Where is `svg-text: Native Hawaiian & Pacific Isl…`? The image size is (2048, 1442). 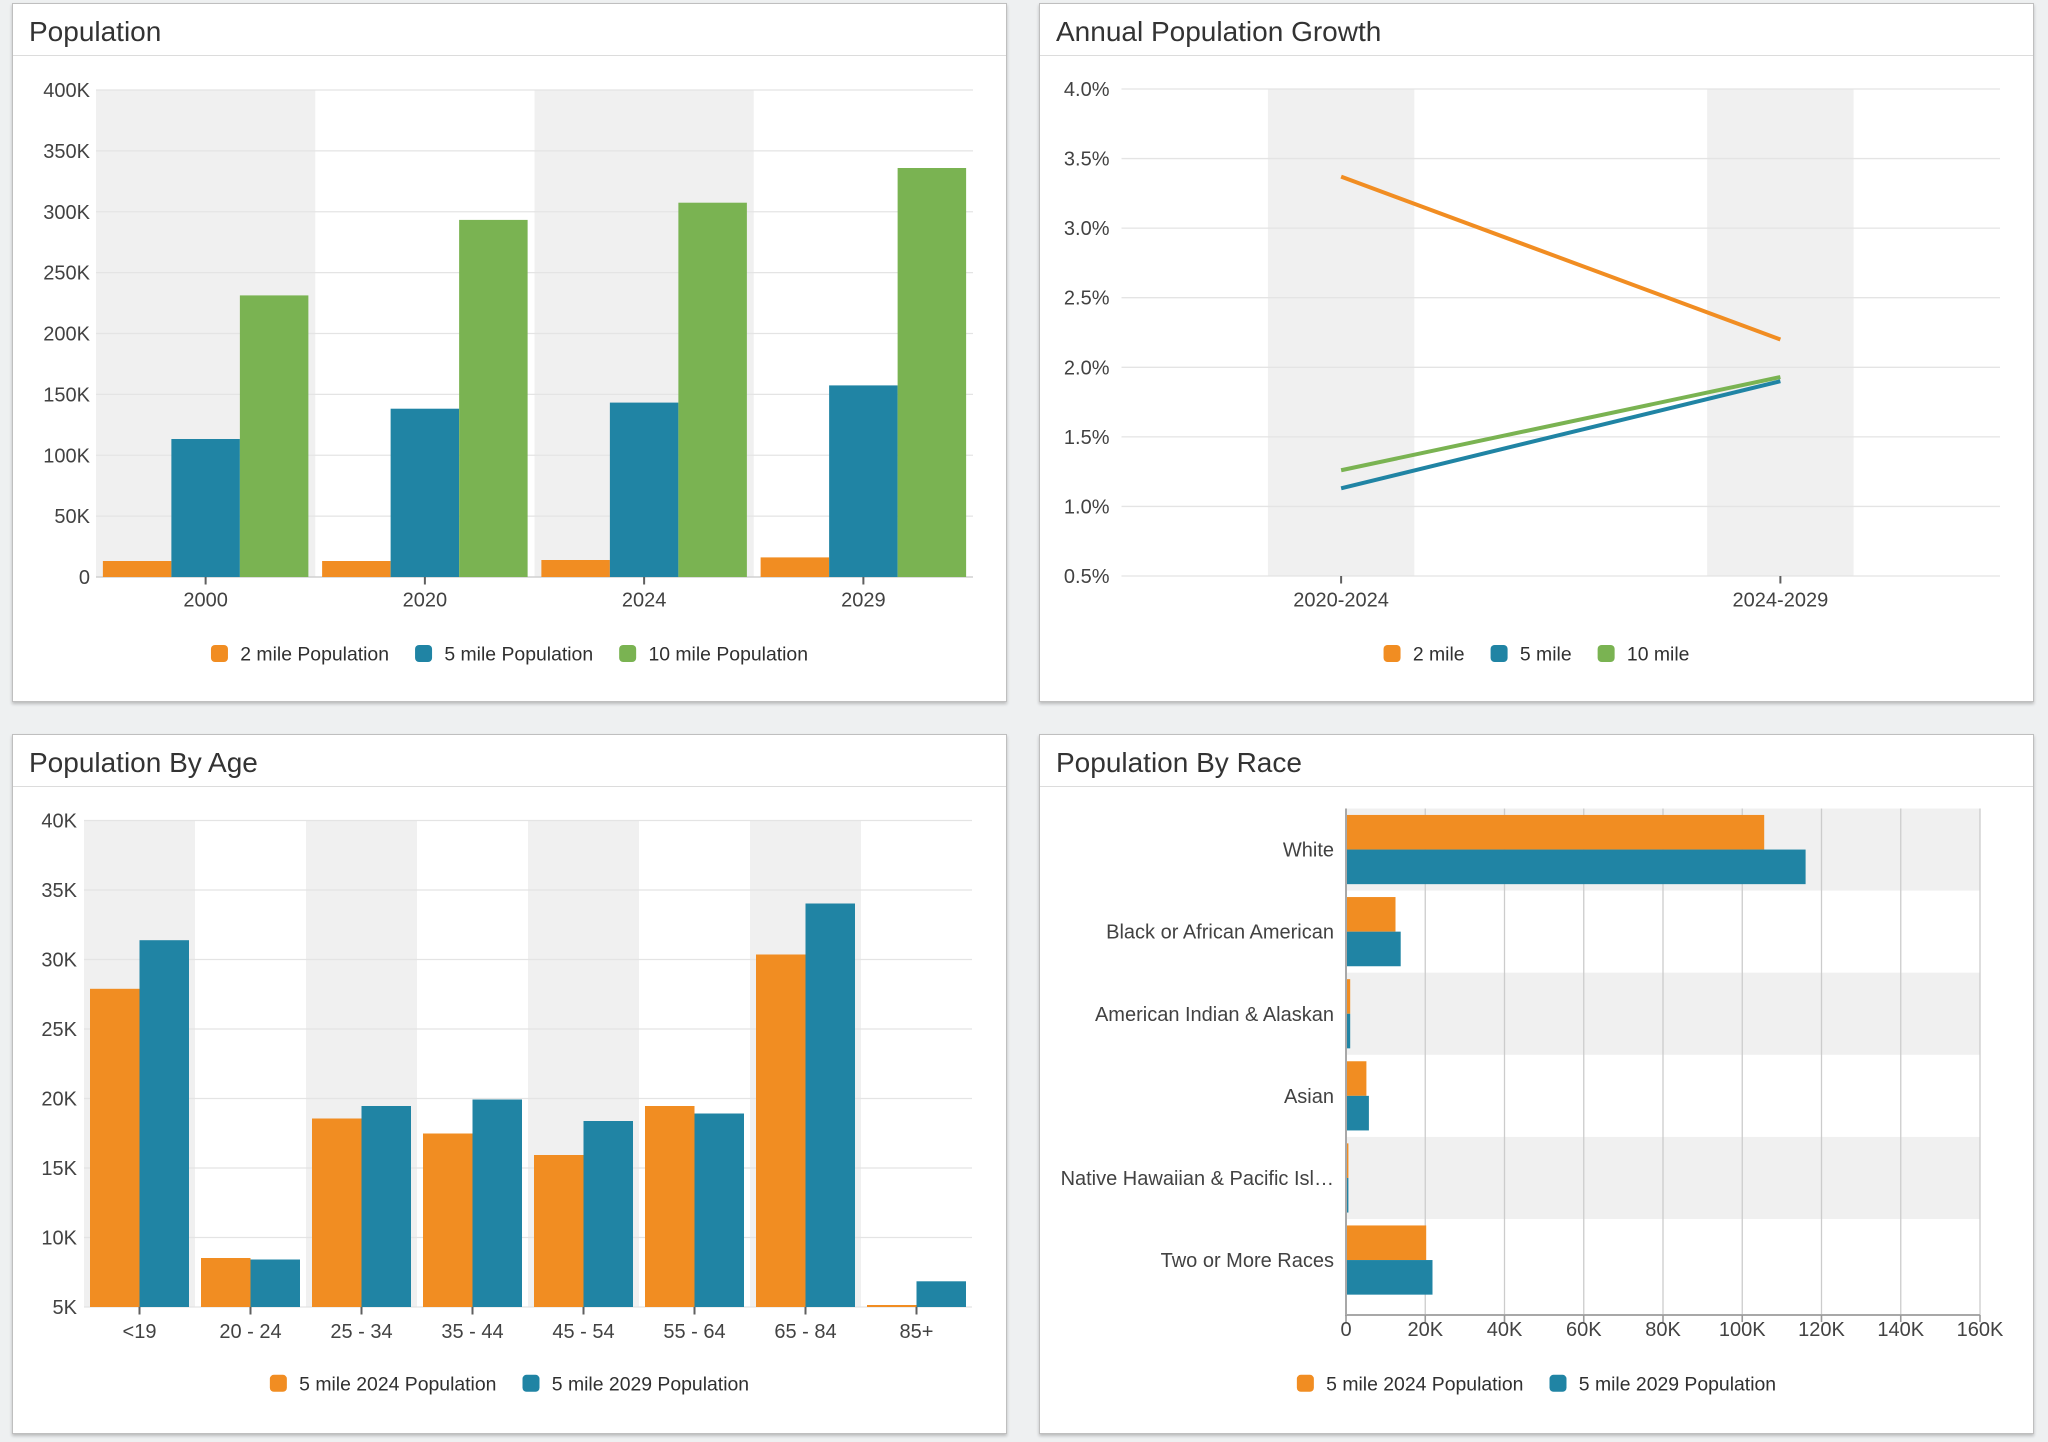
svg-text: Native Hawaiian & Pacific Isl… is located at coordinates (1197, 1179).